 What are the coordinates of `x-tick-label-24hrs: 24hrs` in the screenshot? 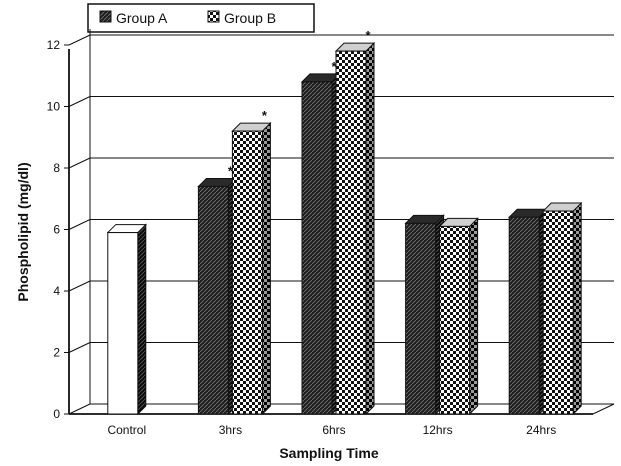 It's located at (541, 430).